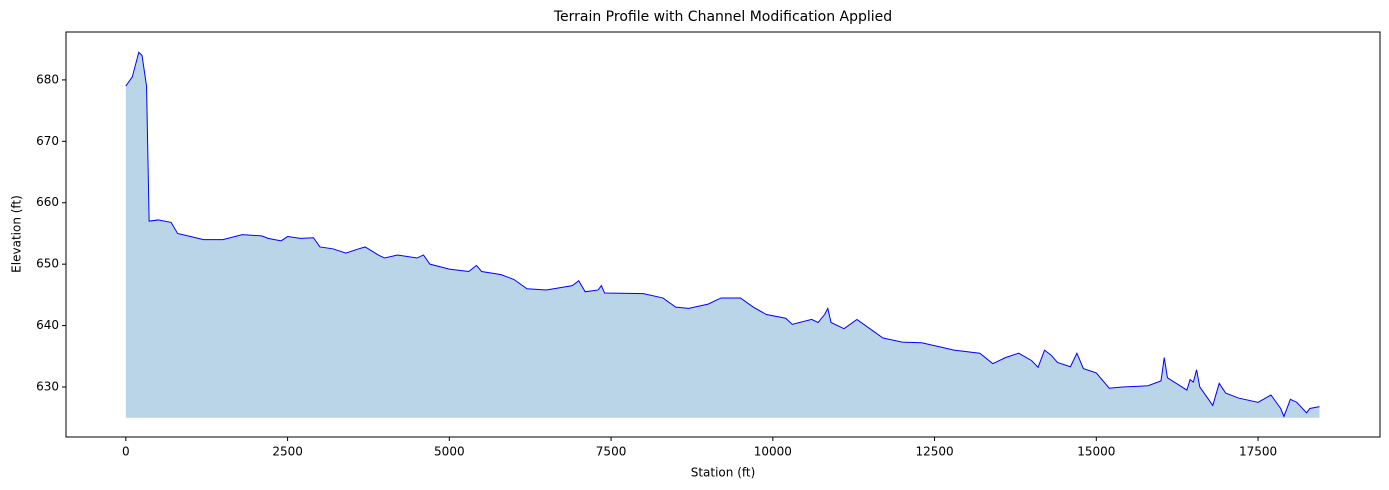 The width and height of the screenshot is (1389, 490). Describe the element at coordinates (449, 452) in the screenshot. I see `x-tick-label: 5000` at that location.